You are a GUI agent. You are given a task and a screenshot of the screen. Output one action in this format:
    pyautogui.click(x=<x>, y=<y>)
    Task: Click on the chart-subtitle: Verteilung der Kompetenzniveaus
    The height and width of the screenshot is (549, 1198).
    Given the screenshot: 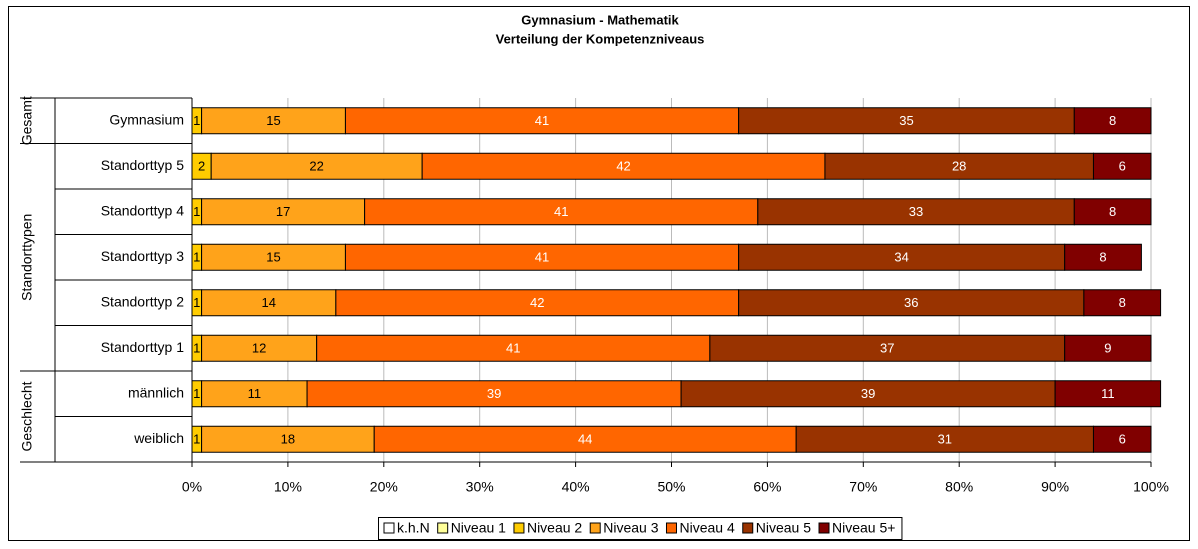 What is the action you would take?
    pyautogui.click(x=600, y=38)
    